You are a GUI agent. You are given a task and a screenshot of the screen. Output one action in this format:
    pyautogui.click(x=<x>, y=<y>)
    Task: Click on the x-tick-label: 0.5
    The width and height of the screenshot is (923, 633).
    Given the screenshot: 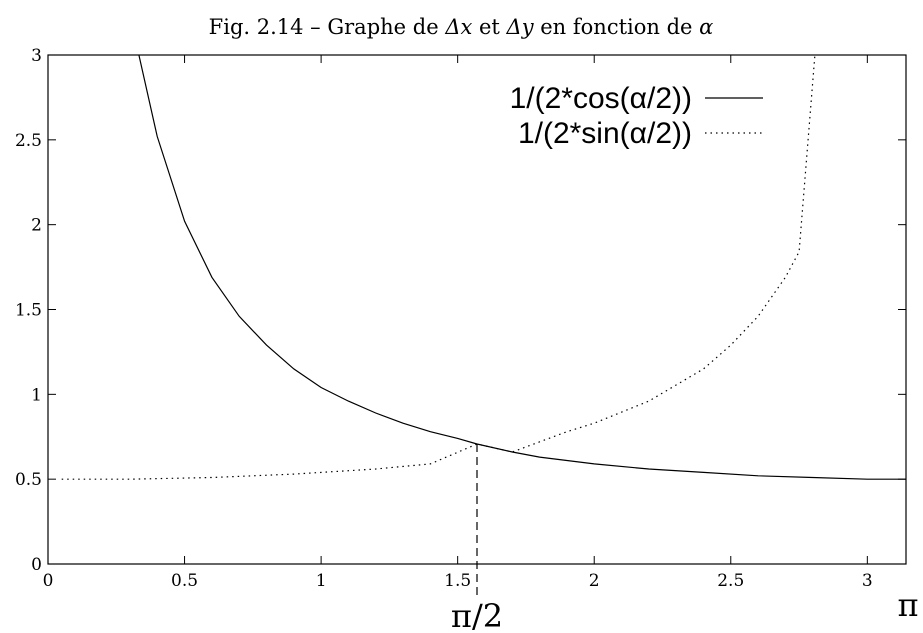 What is the action you would take?
    pyautogui.click(x=184, y=581)
    